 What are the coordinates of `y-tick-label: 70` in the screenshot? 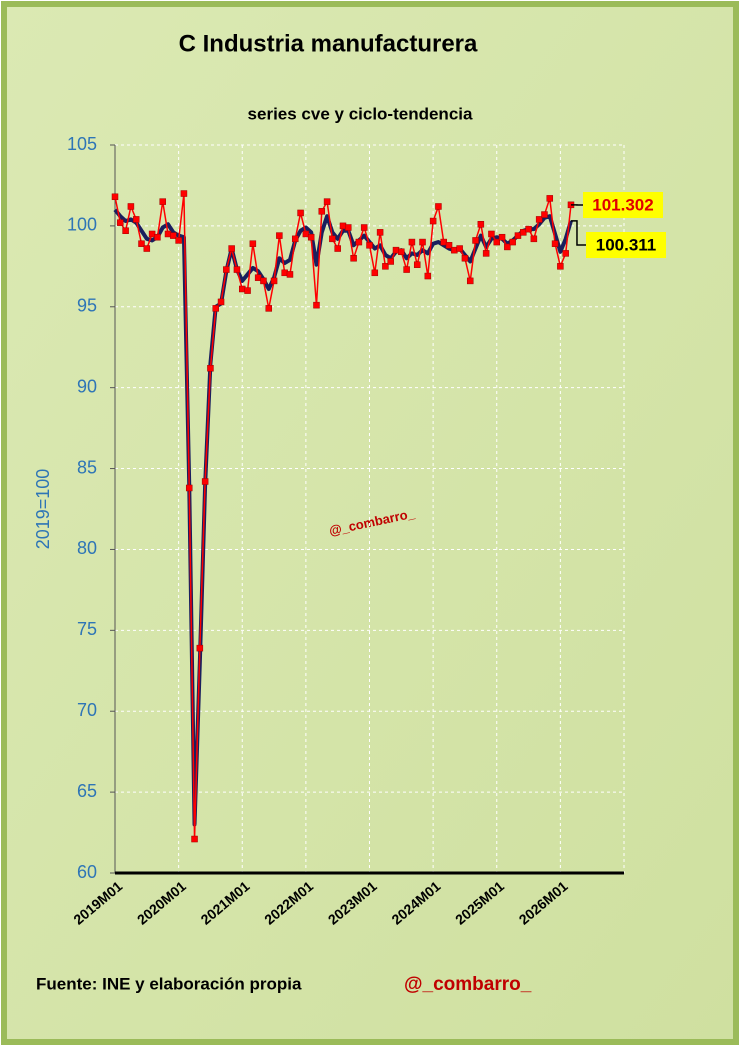 It's located at (87, 710).